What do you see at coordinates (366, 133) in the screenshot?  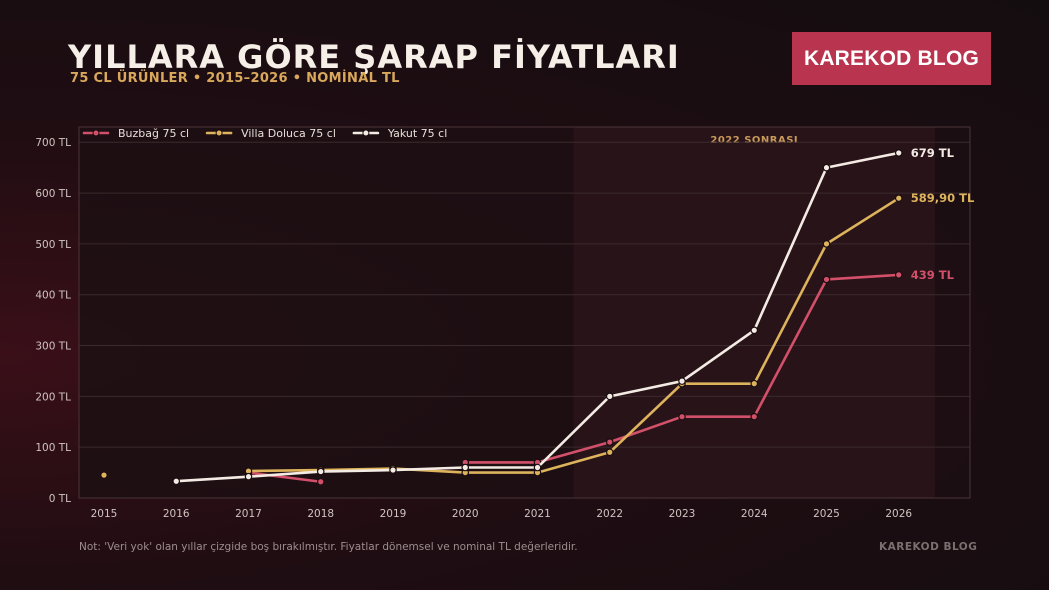 I see `legend-marker-yakut` at bounding box center [366, 133].